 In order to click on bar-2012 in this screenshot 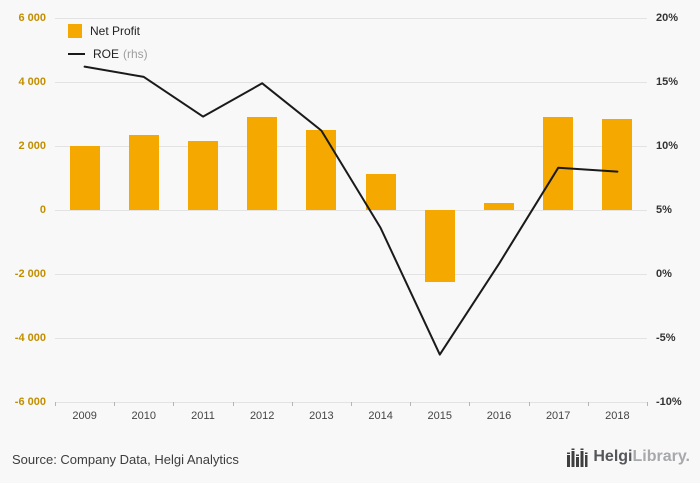, I will do `click(262, 163)`.